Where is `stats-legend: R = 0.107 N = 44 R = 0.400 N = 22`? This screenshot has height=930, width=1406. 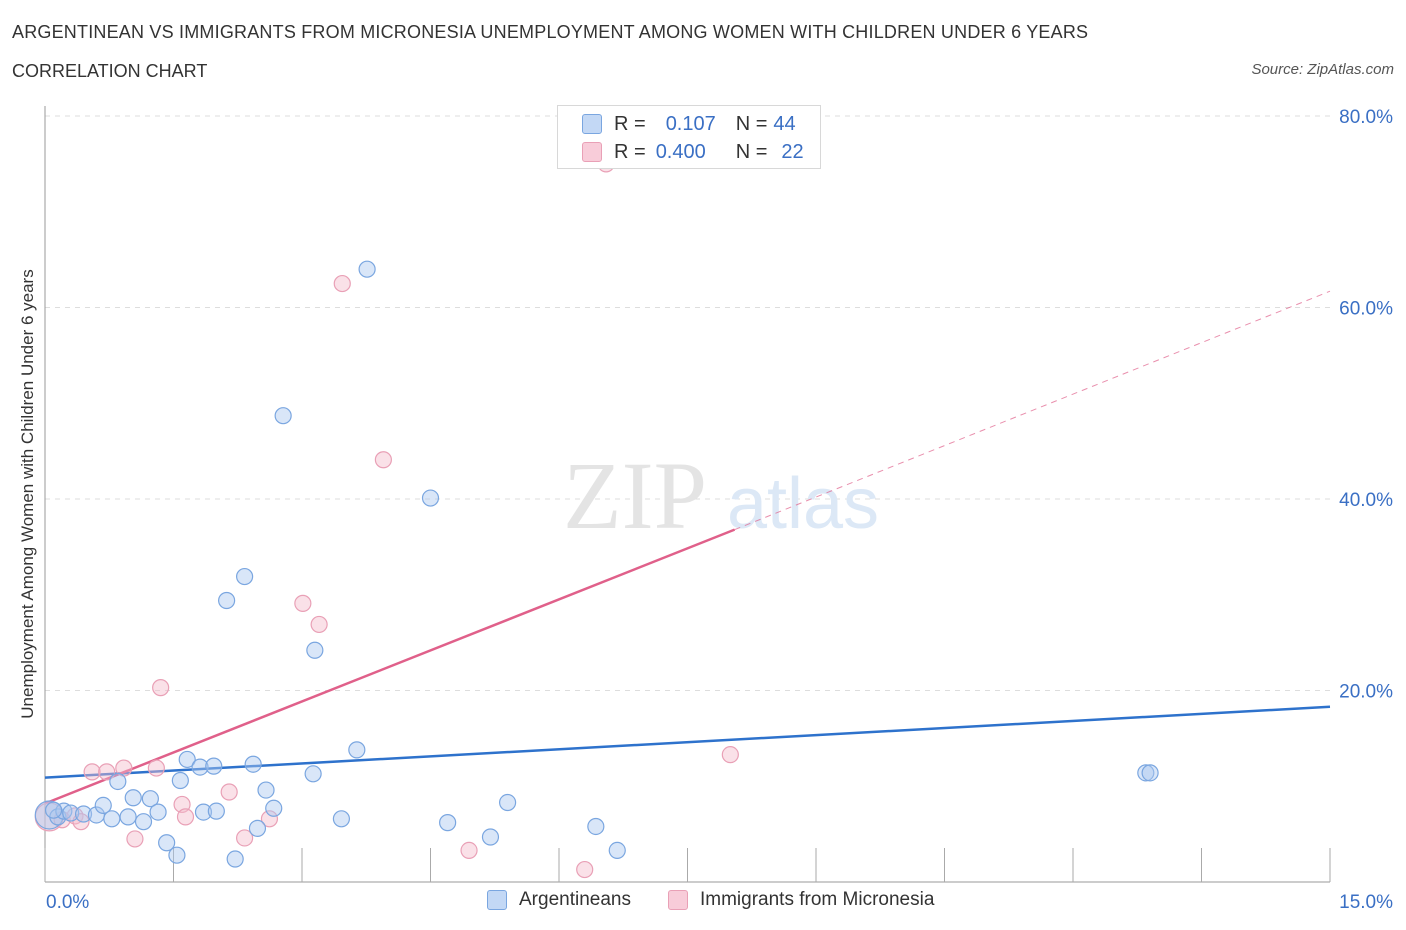
stats-legend: R = 0.107 N = 44 R = 0.400 N = 22 is located at coordinates (689, 137).